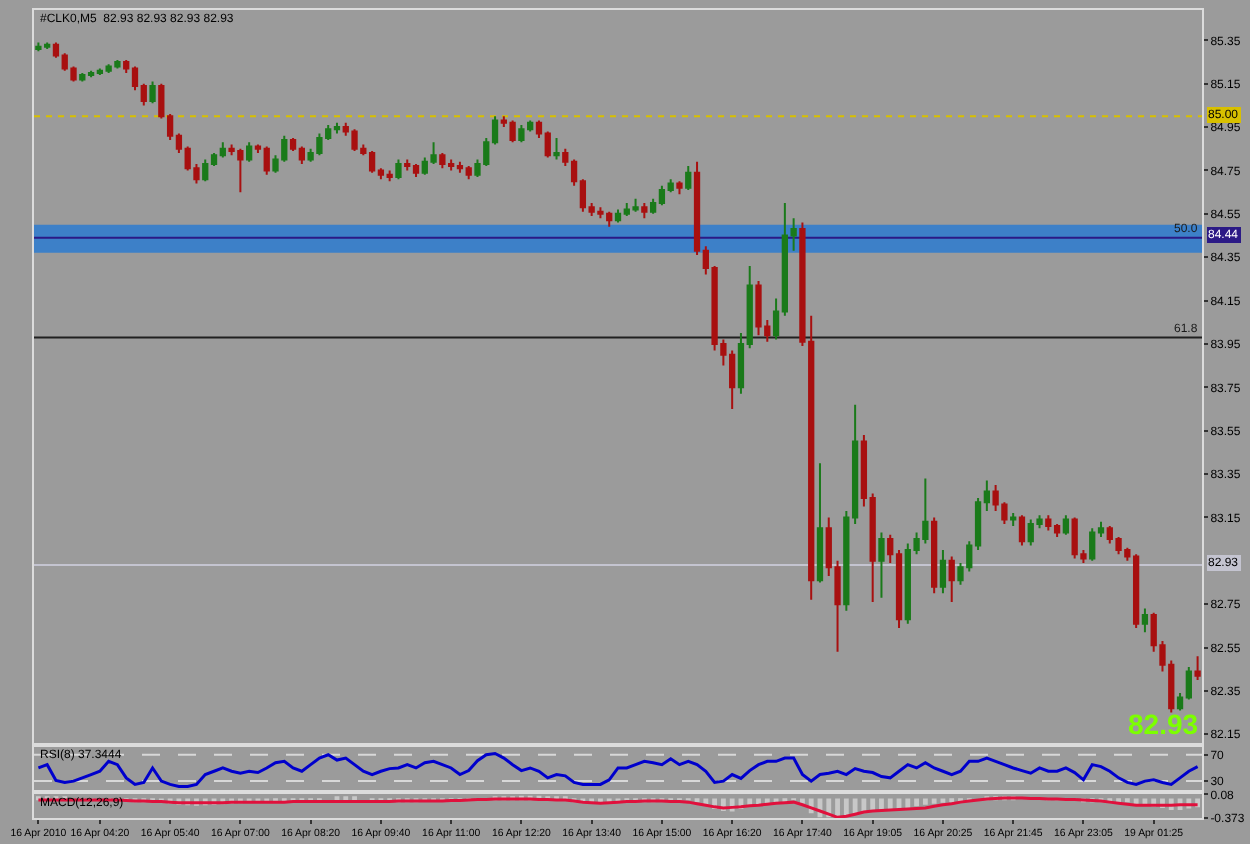 The image size is (1250, 844). What do you see at coordinates (1163, 724) in the screenshot?
I see `annotation: 82.93` at bounding box center [1163, 724].